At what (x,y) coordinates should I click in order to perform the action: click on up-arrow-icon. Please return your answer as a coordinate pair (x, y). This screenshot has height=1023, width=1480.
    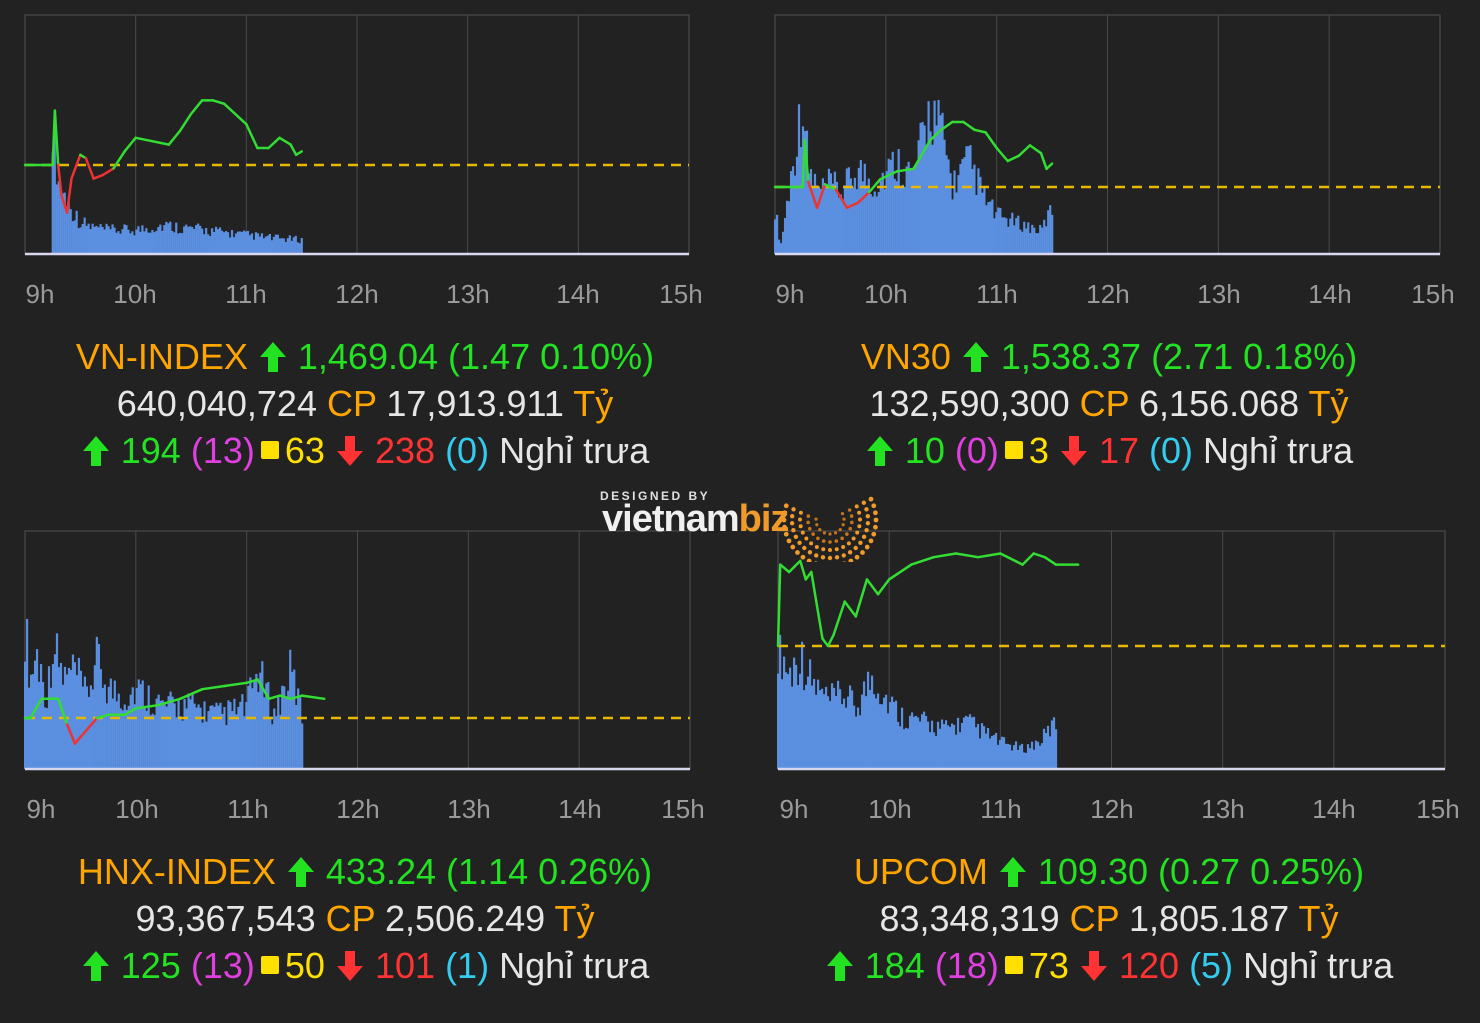
    Looking at the image, I should click on (95, 451).